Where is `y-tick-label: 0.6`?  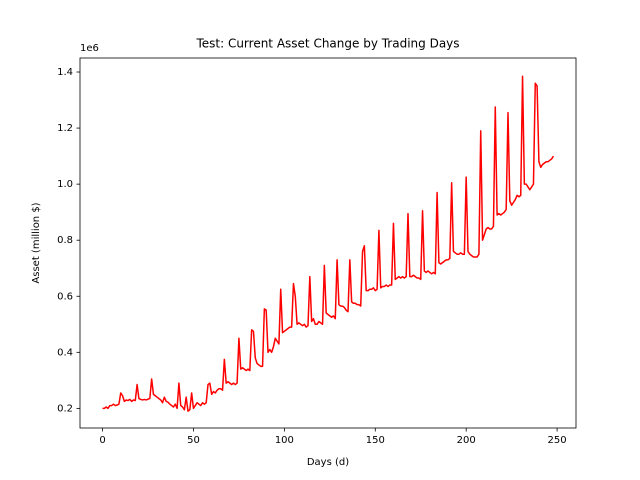 y-tick-label: 0.6 is located at coordinates (65, 296).